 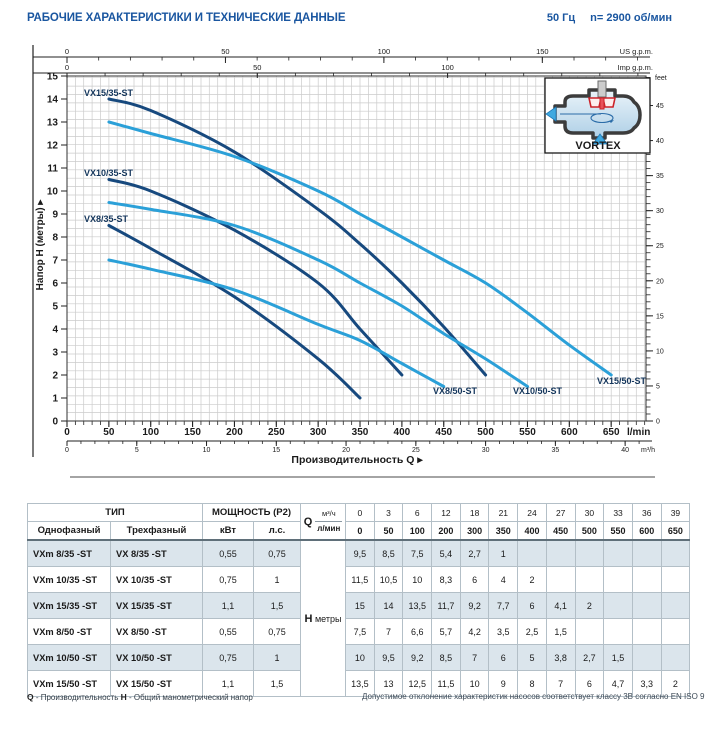 I want to click on m3h-tick-label: 40, so click(x=625, y=450).